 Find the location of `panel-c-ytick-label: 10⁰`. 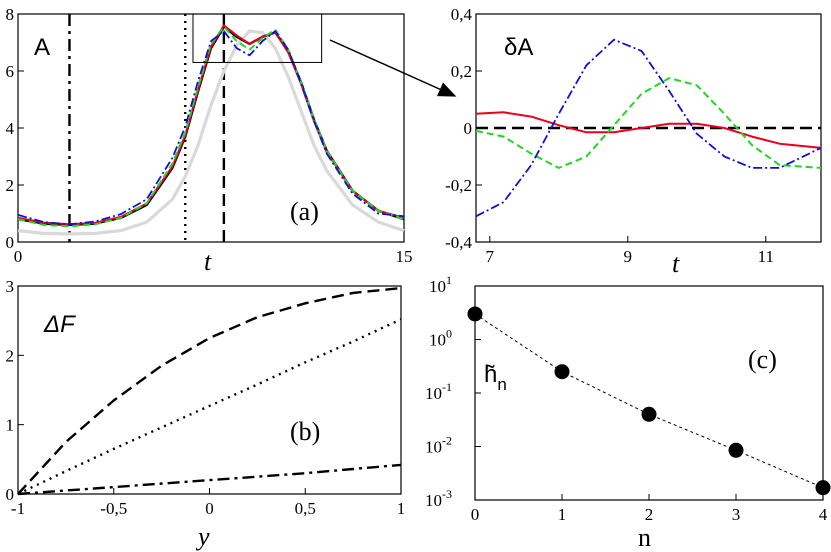

panel-c-ytick-label: 10⁰ is located at coordinates (440, 338).